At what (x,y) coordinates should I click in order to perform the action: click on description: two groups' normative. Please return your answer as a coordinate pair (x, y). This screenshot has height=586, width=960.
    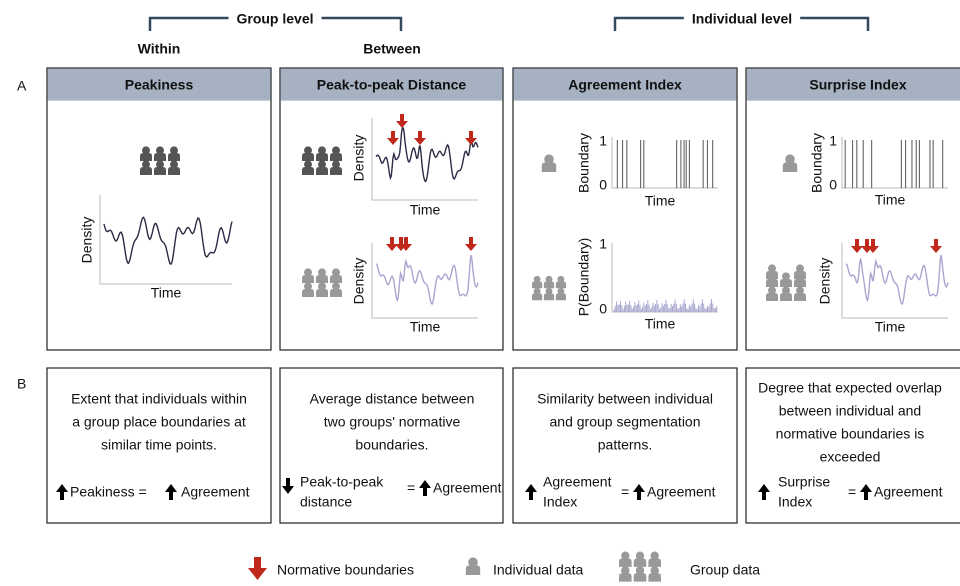
    Looking at the image, I should click on (392, 422).